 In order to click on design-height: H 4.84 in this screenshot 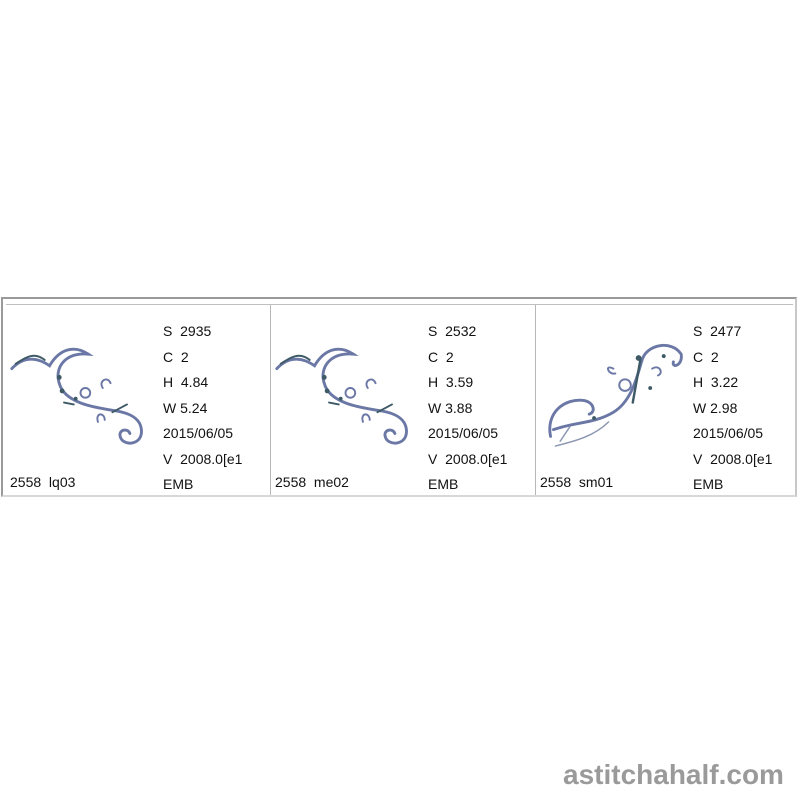, I will do `click(186, 382)`.